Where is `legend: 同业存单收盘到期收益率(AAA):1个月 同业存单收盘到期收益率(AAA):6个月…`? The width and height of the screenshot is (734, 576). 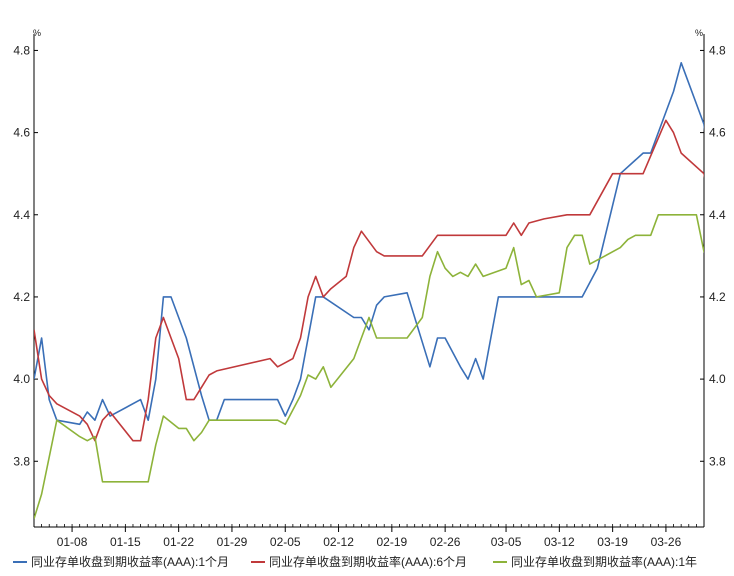
legend: 同业存单收盘到期收益率(AAA):1个月 同业存单收盘到期收益率(AAA):6个月… is located at coordinates (355, 561).